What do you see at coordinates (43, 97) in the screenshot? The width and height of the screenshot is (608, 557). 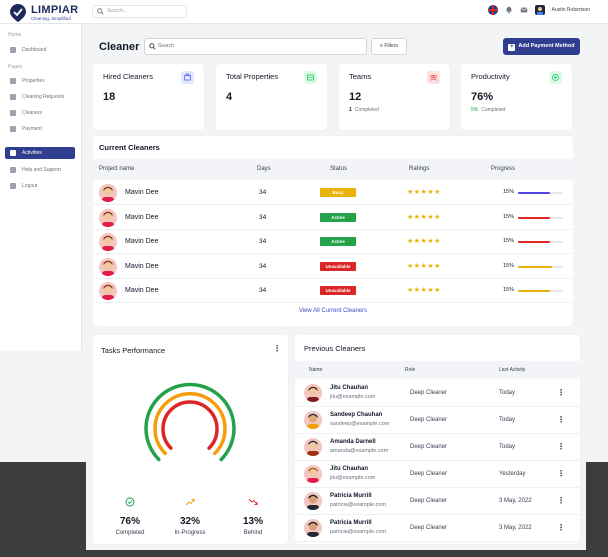 I see `sidebar-item-label: Cleaning Requests` at bounding box center [43, 97].